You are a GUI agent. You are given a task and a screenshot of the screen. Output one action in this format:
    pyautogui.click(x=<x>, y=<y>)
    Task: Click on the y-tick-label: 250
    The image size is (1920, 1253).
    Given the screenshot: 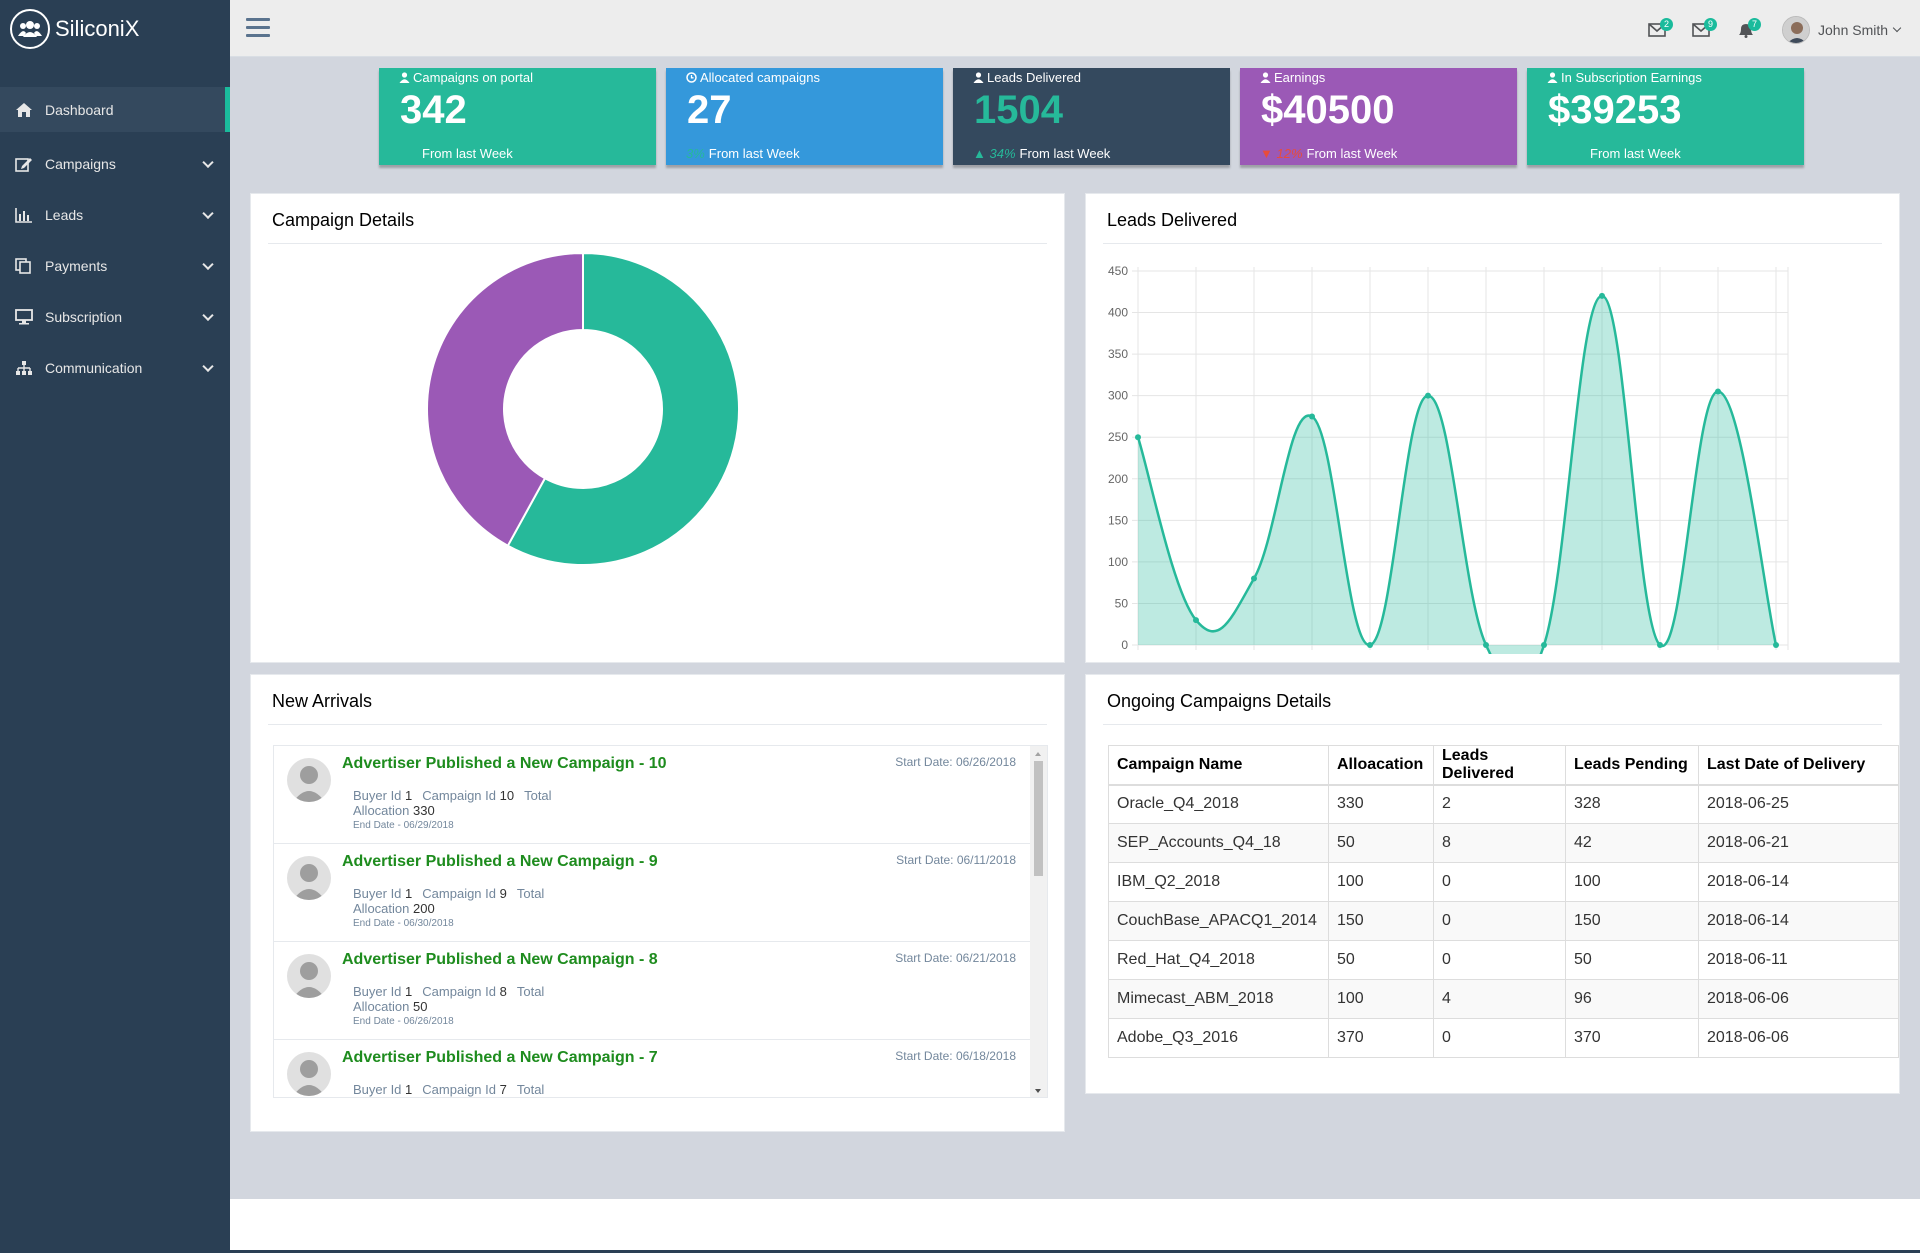 What is the action you would take?
    pyautogui.click(x=1118, y=437)
    